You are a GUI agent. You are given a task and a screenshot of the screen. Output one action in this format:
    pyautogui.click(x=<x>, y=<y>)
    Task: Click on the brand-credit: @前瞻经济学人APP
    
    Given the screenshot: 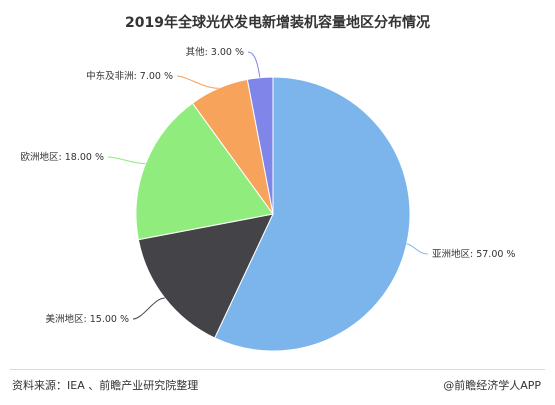 What is the action you would take?
    pyautogui.click(x=492, y=385)
    